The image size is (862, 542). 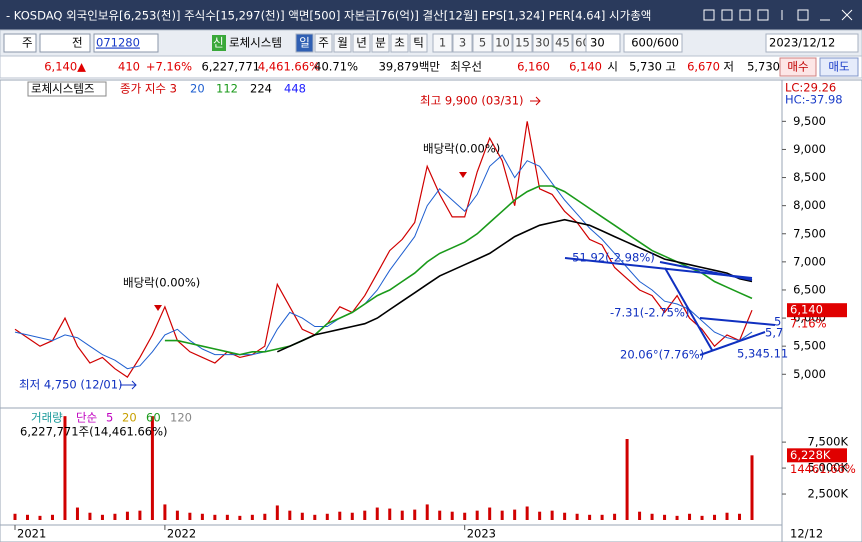 I want to click on high-annotation: 최고 9,900 (03/31), so click(x=472, y=101).